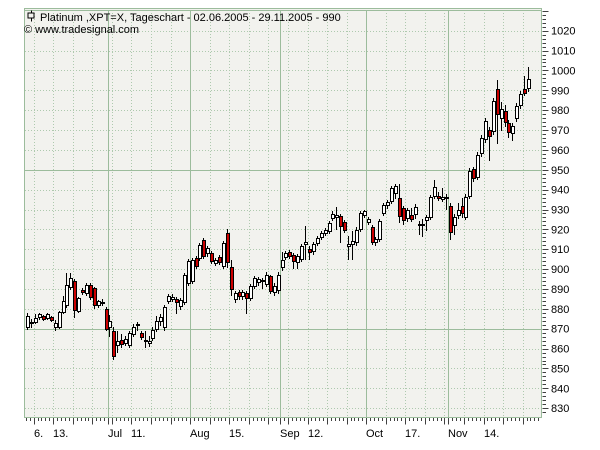  What do you see at coordinates (560, 151) in the screenshot?
I see `svg-text: 960` at bounding box center [560, 151].